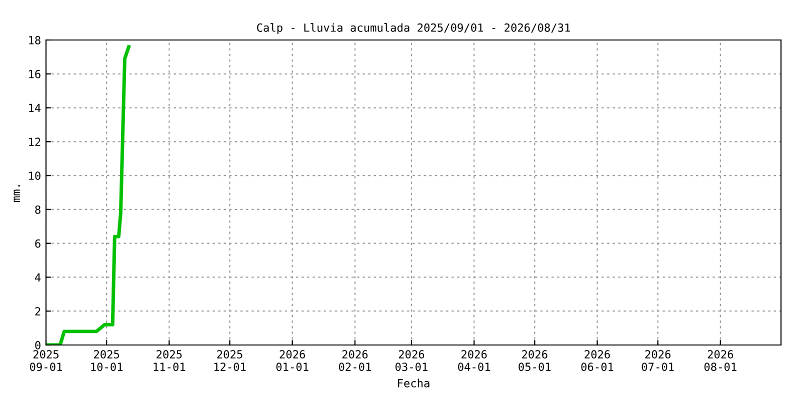 This screenshot has height=400, width=800. What do you see at coordinates (17, 193) in the screenshot?
I see `y-axis-title: mm.` at bounding box center [17, 193].